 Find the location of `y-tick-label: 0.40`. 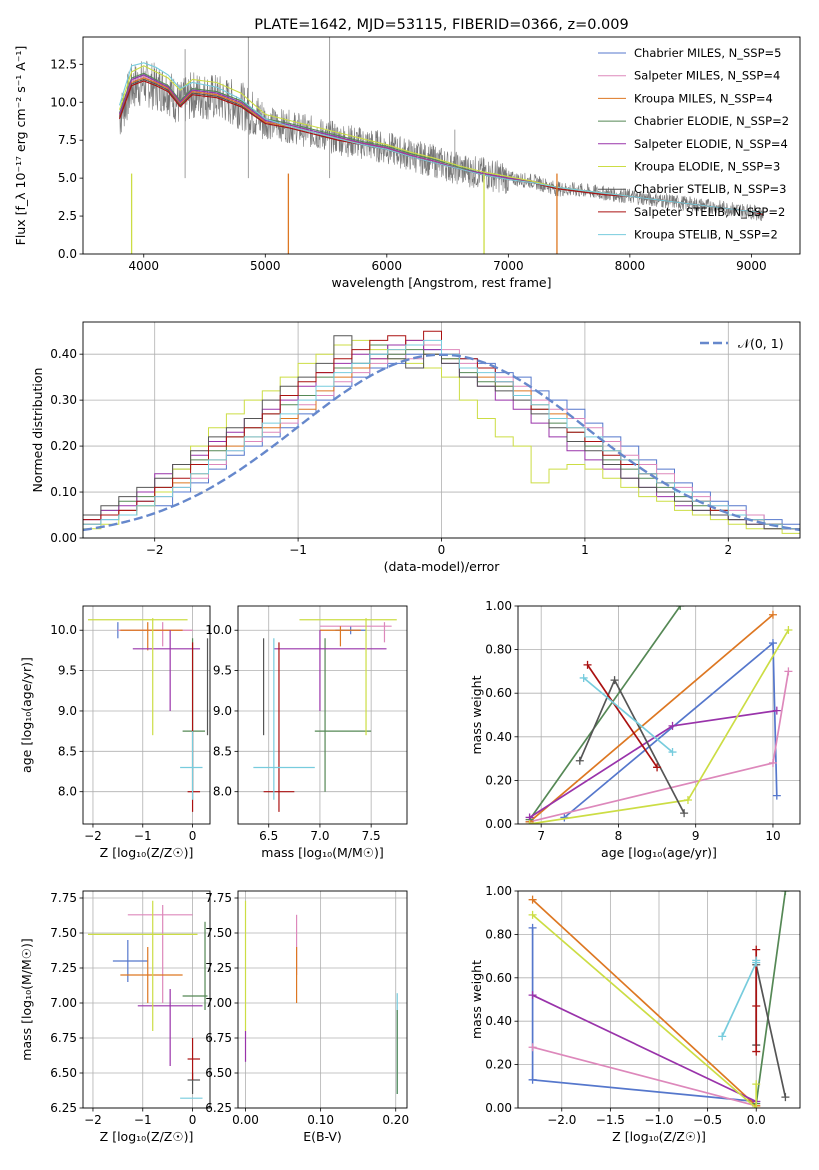

y-tick-label: 0.40 is located at coordinates (498, 1021).